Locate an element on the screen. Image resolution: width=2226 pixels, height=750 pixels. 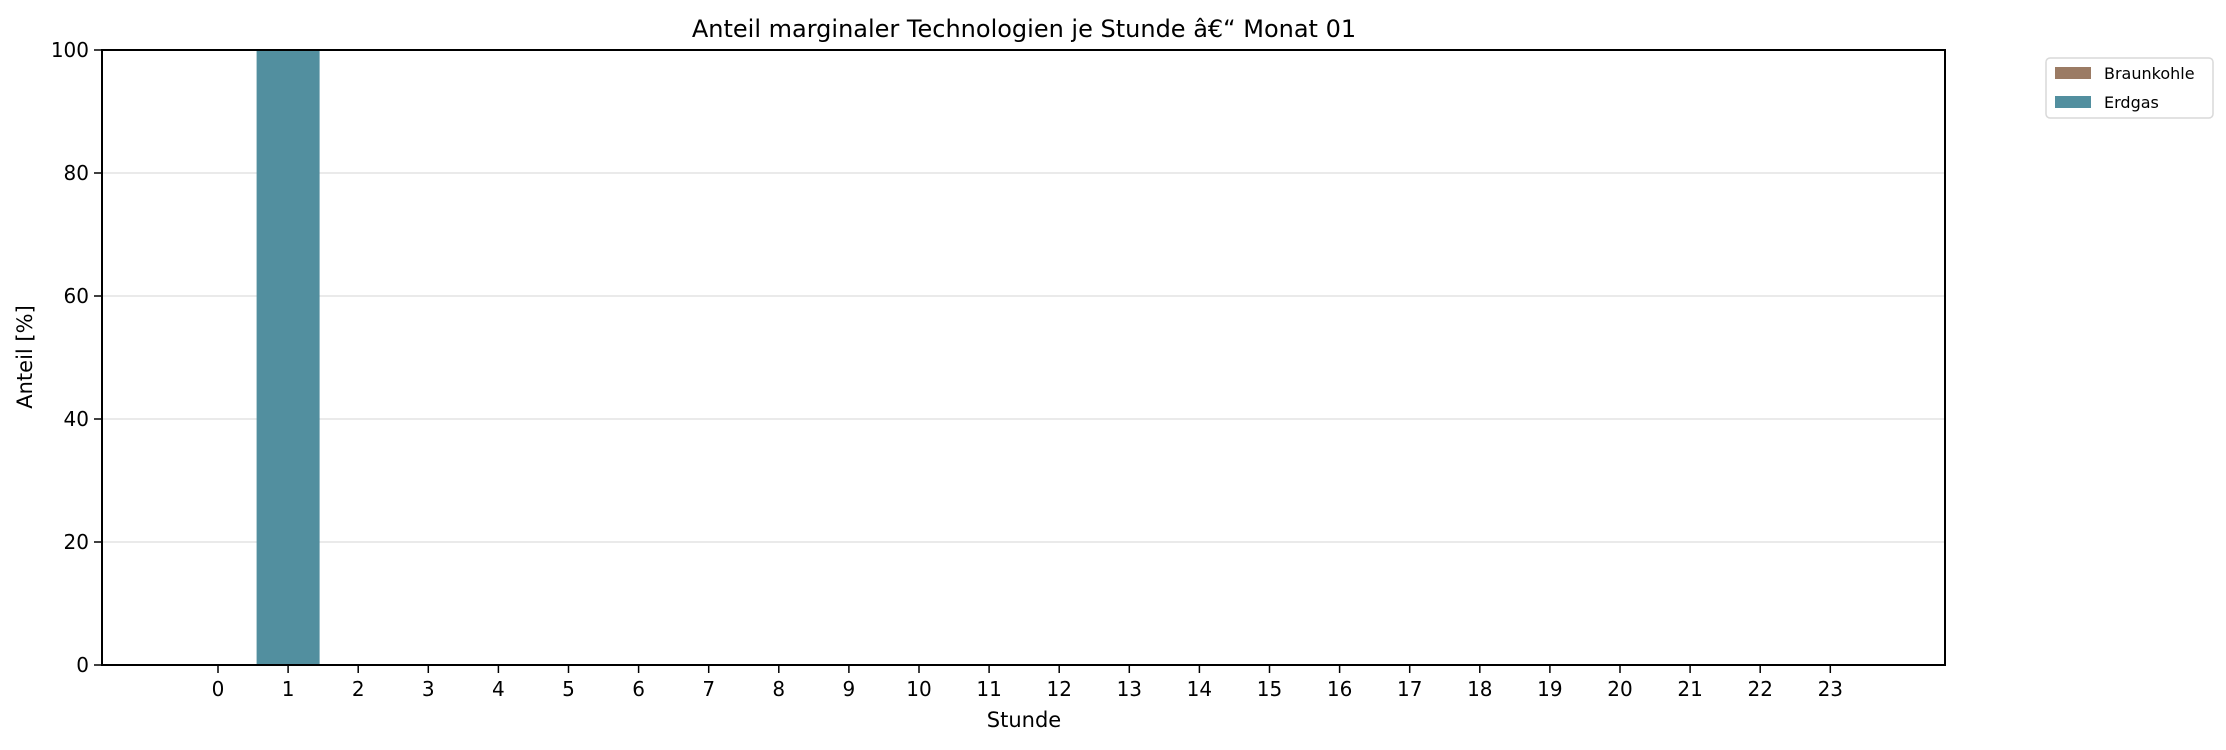
x-axis: 0 1 2 3 4 5 6 7 8 9 10 11 12 13 14 15 16 17 18 19 20 21 22 23 is located at coordinates (1027, 683).